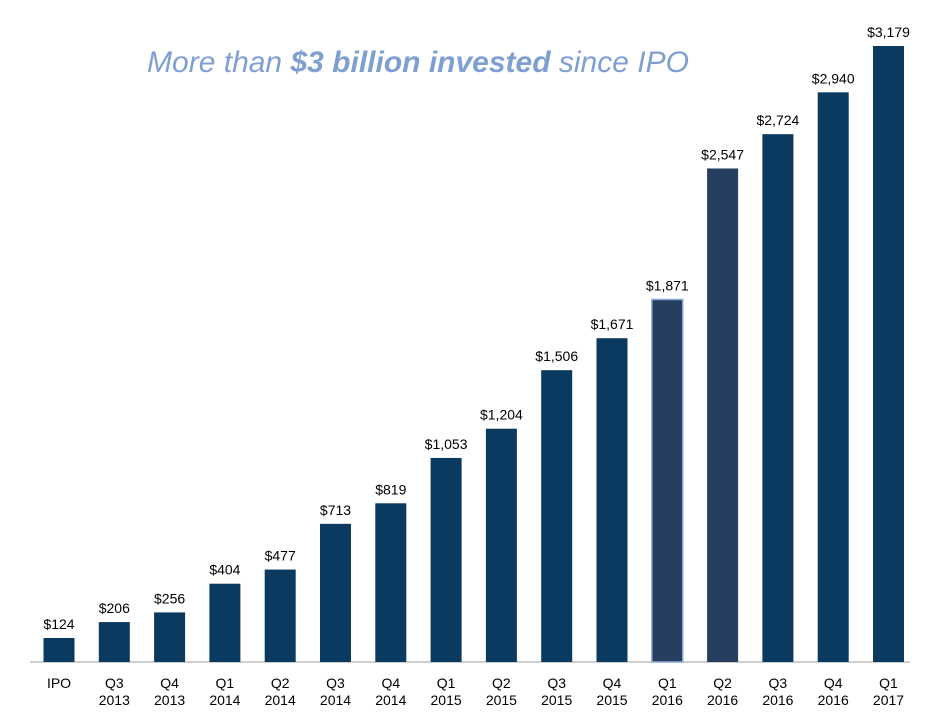 This screenshot has width=935, height=720. What do you see at coordinates (777, 120) in the screenshot?
I see `value-label: $2,724` at bounding box center [777, 120].